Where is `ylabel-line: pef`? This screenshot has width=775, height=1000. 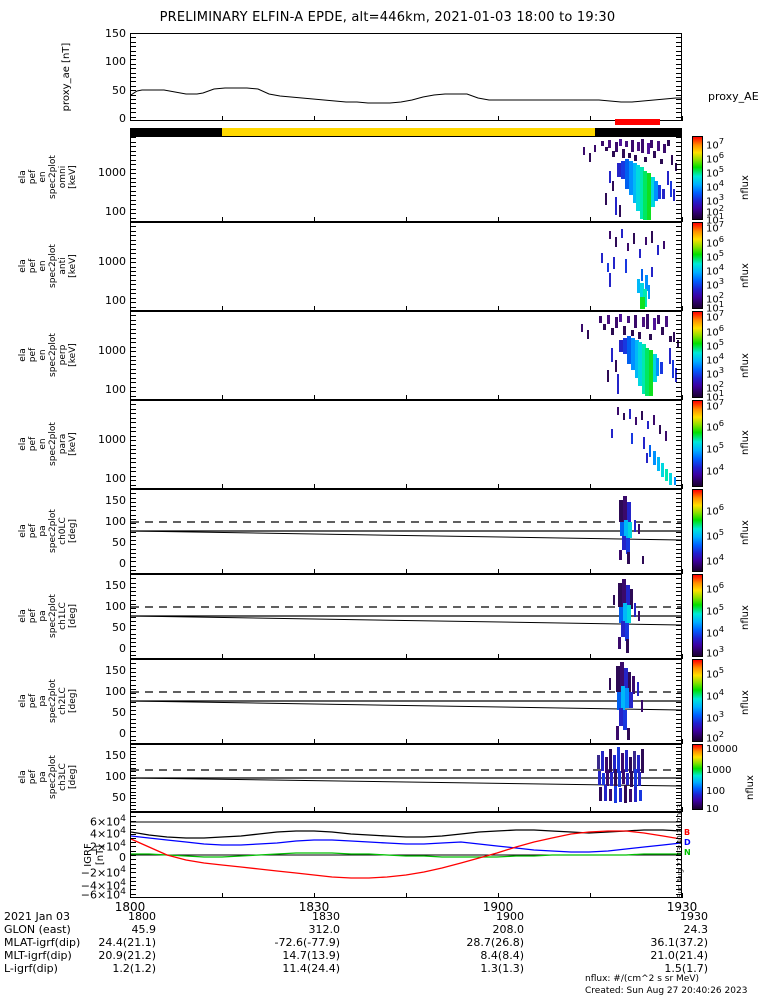
ylabel-line: pef is located at coordinates (33, 177).